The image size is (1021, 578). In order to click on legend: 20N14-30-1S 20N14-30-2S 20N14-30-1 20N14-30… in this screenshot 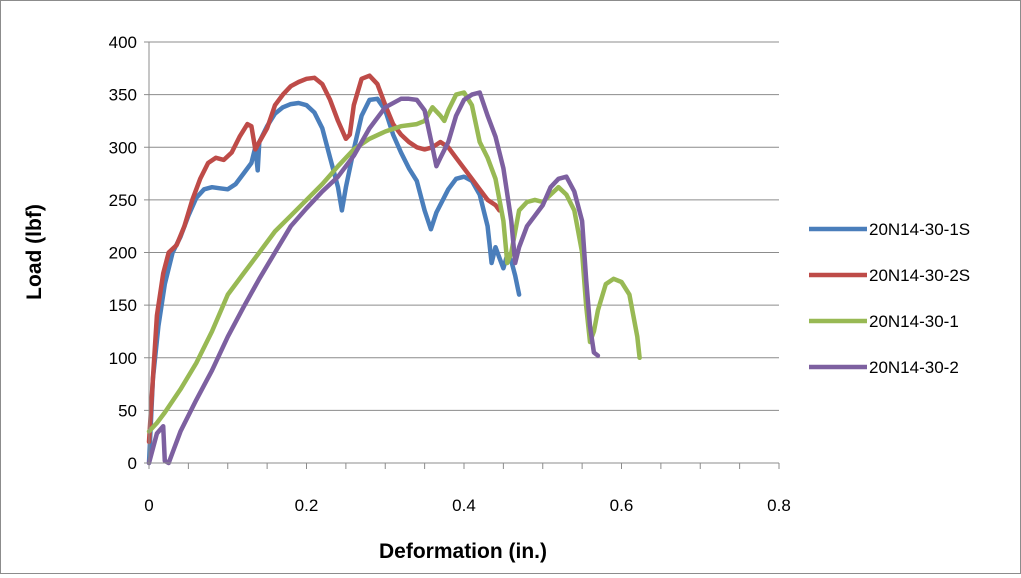, I will do `click(889, 298)`.